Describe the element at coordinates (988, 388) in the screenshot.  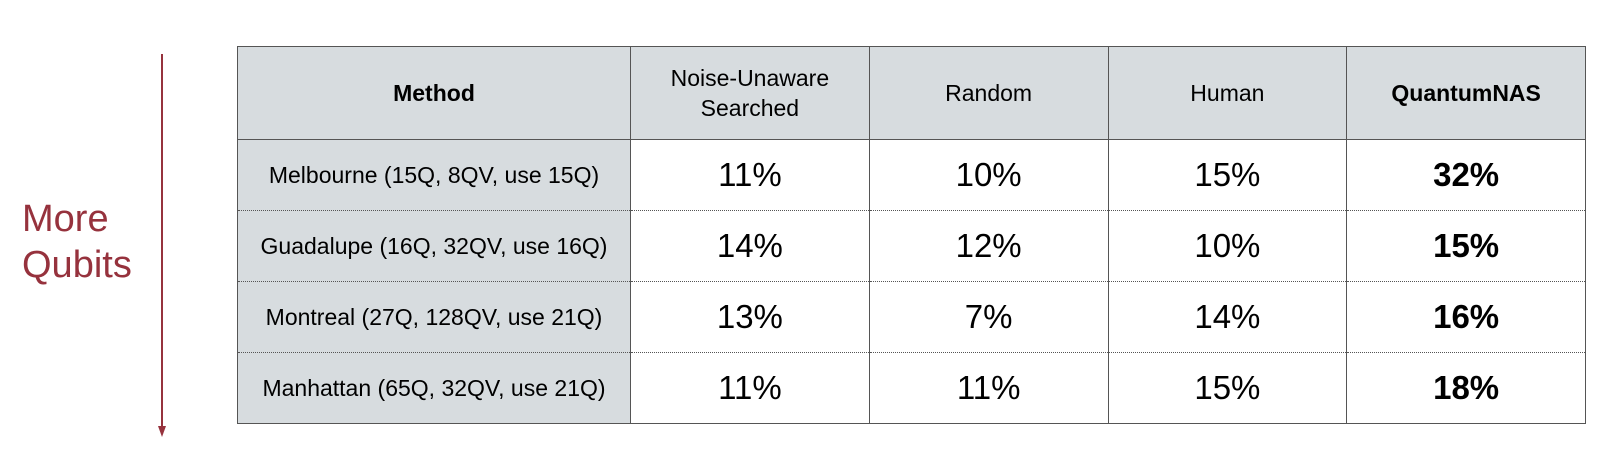
I see `cell-random: 11%` at that location.